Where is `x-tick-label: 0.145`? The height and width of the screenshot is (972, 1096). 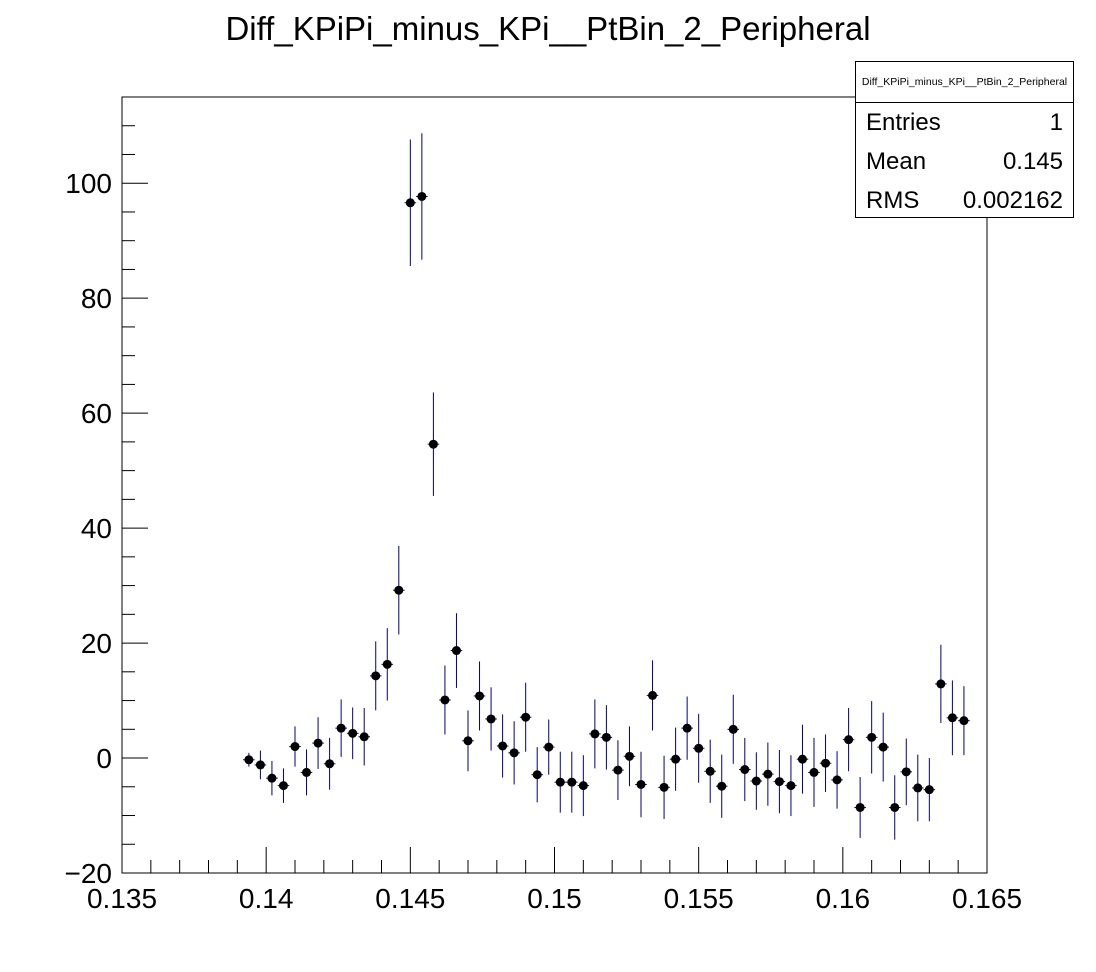
x-tick-label: 0.145 is located at coordinates (410, 898).